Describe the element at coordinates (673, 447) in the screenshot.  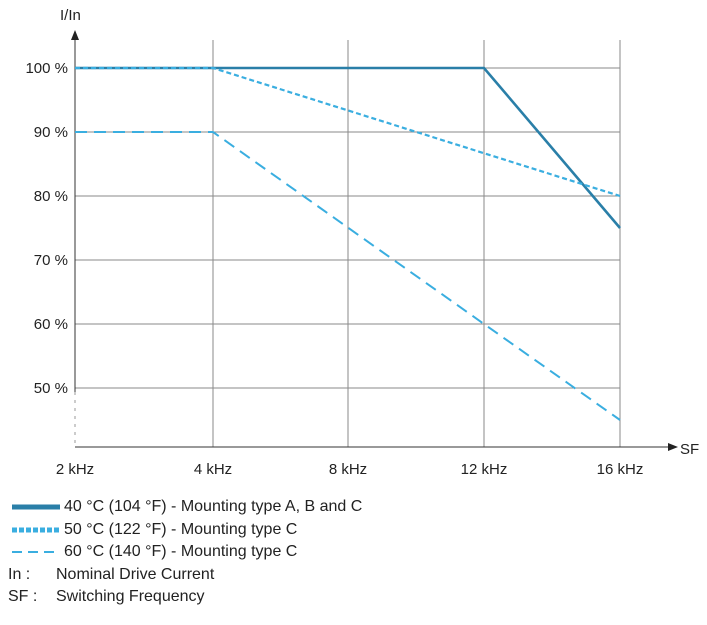
I see `x-axis-arrow` at that location.